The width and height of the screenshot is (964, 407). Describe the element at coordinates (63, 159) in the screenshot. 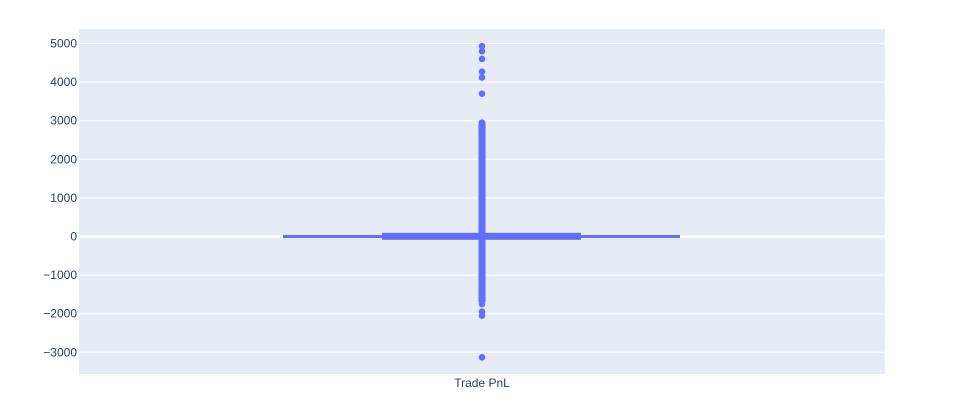

I see `y-tick-label: 2000` at that location.